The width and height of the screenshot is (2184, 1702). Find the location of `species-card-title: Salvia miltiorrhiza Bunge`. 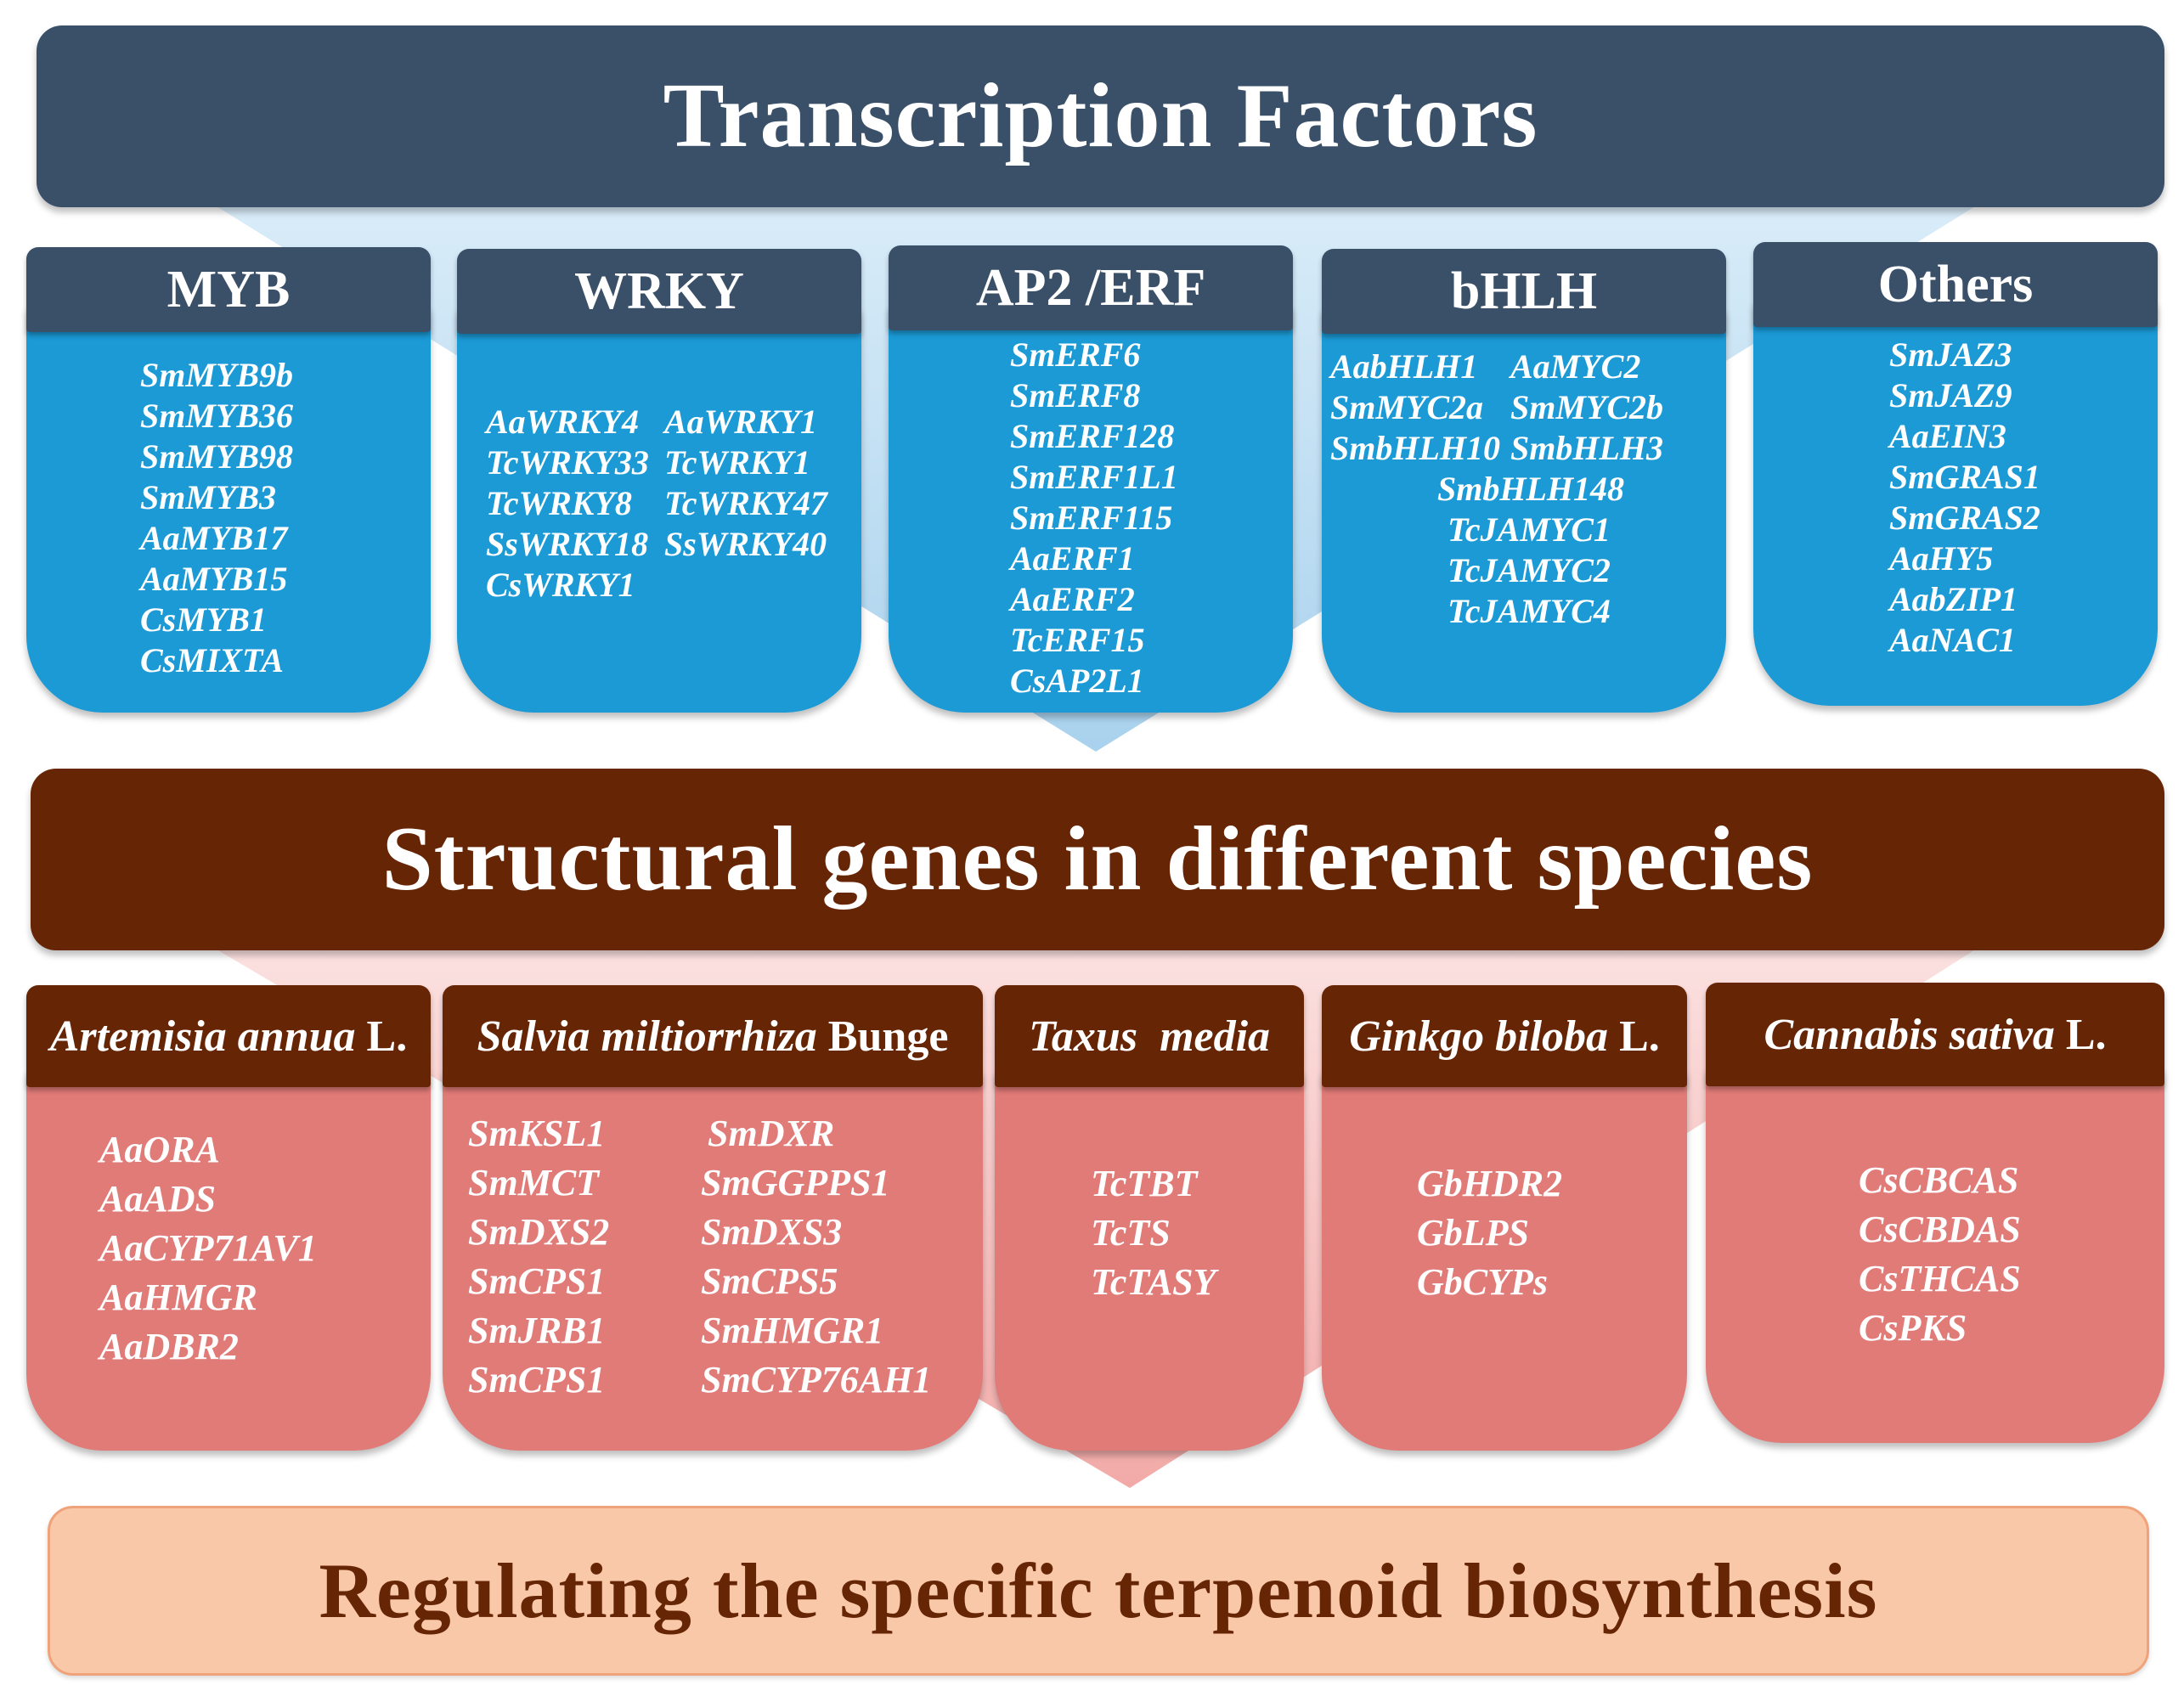

species-card-title: Salvia miltiorrhiza Bunge is located at coordinates (713, 1036).